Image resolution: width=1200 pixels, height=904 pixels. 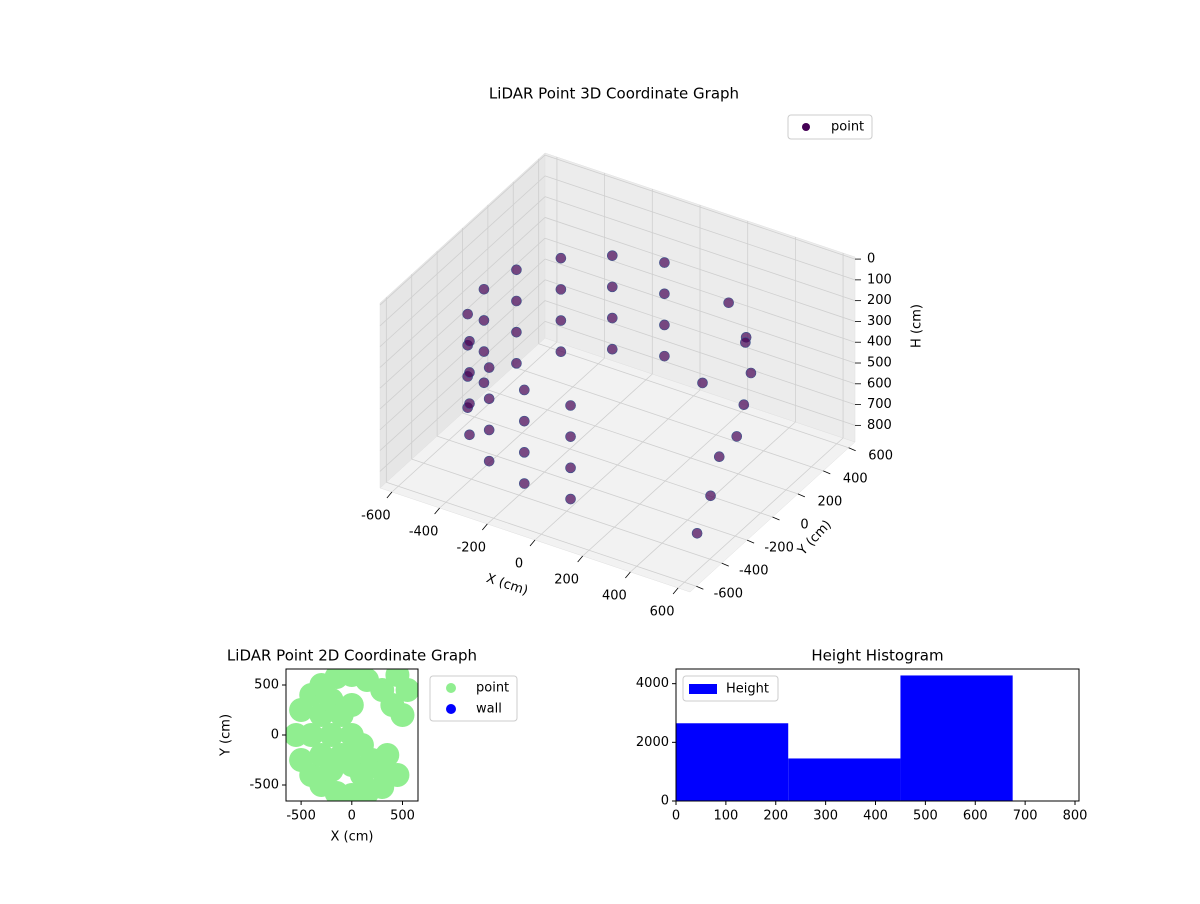 What do you see at coordinates (877, 656) in the screenshot?
I see `chart-title: Height Histogram` at bounding box center [877, 656].